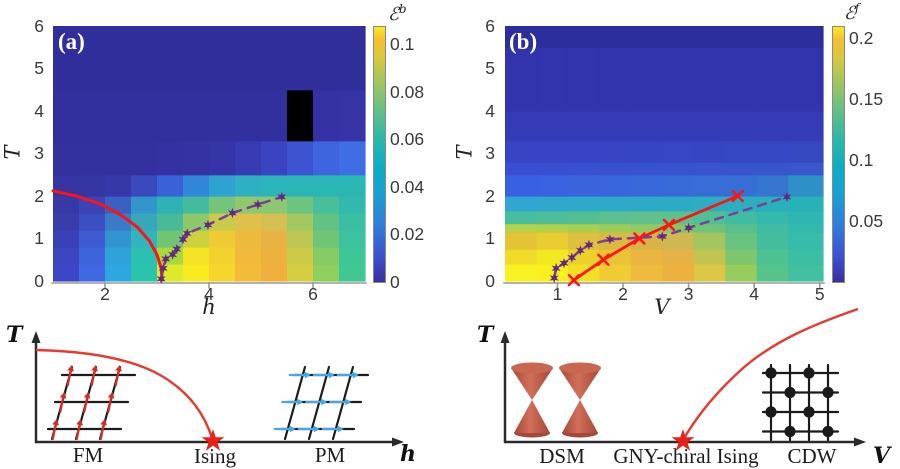 Image resolution: width=900 pixels, height=469 pixels. I want to click on phase-label-gny-chiral-ising: GNY-chiral Ising, so click(686, 456).